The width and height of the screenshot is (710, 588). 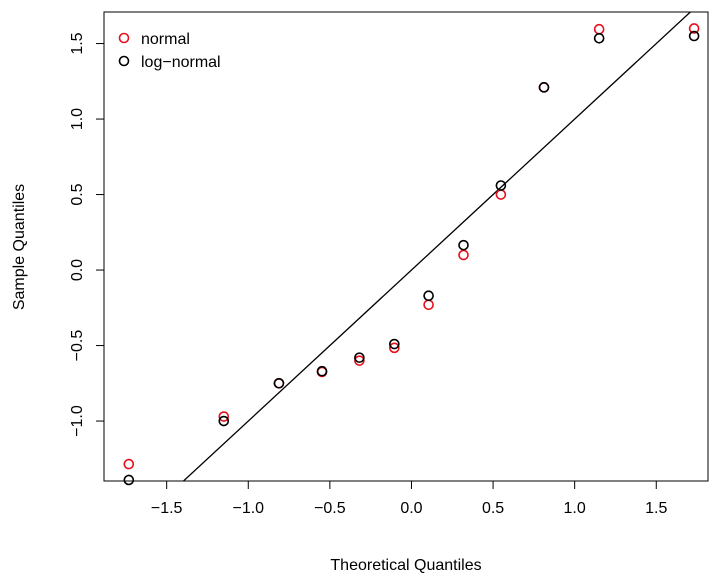 I want to click on y-tick-label: 1.0, so click(x=77, y=119).